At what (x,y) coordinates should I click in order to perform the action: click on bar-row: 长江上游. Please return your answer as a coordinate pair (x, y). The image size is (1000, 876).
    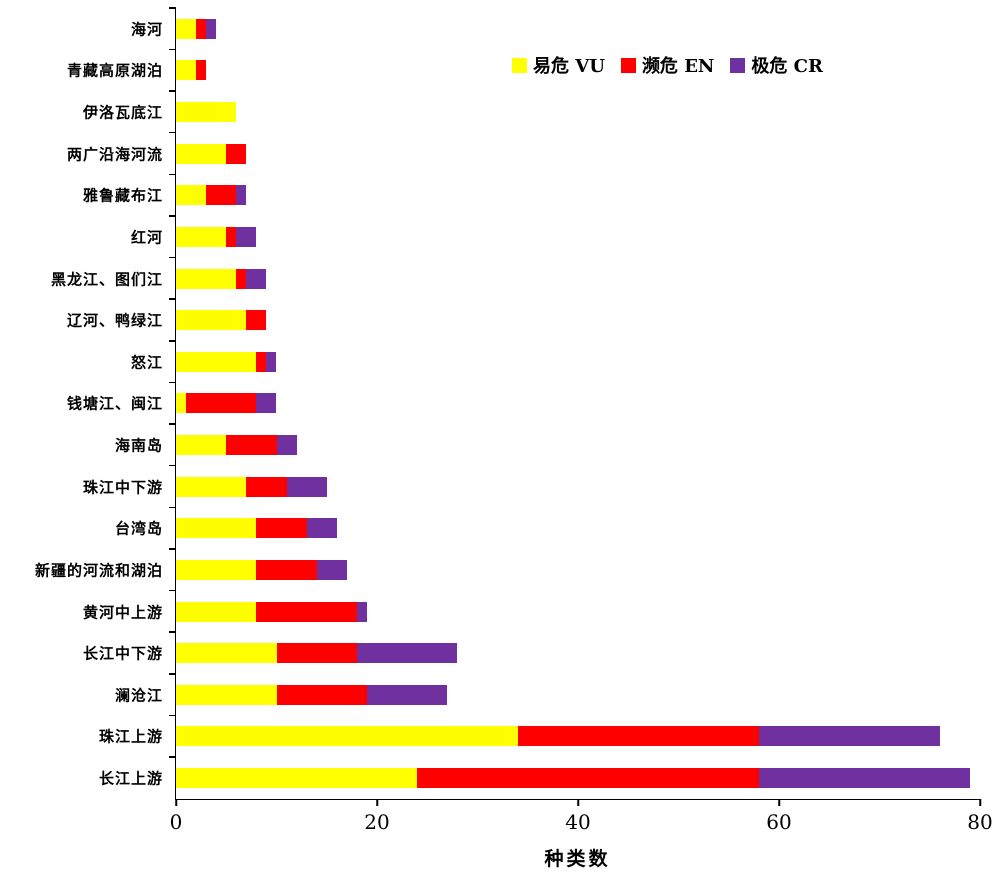
    Looking at the image, I should click on (539, 777).